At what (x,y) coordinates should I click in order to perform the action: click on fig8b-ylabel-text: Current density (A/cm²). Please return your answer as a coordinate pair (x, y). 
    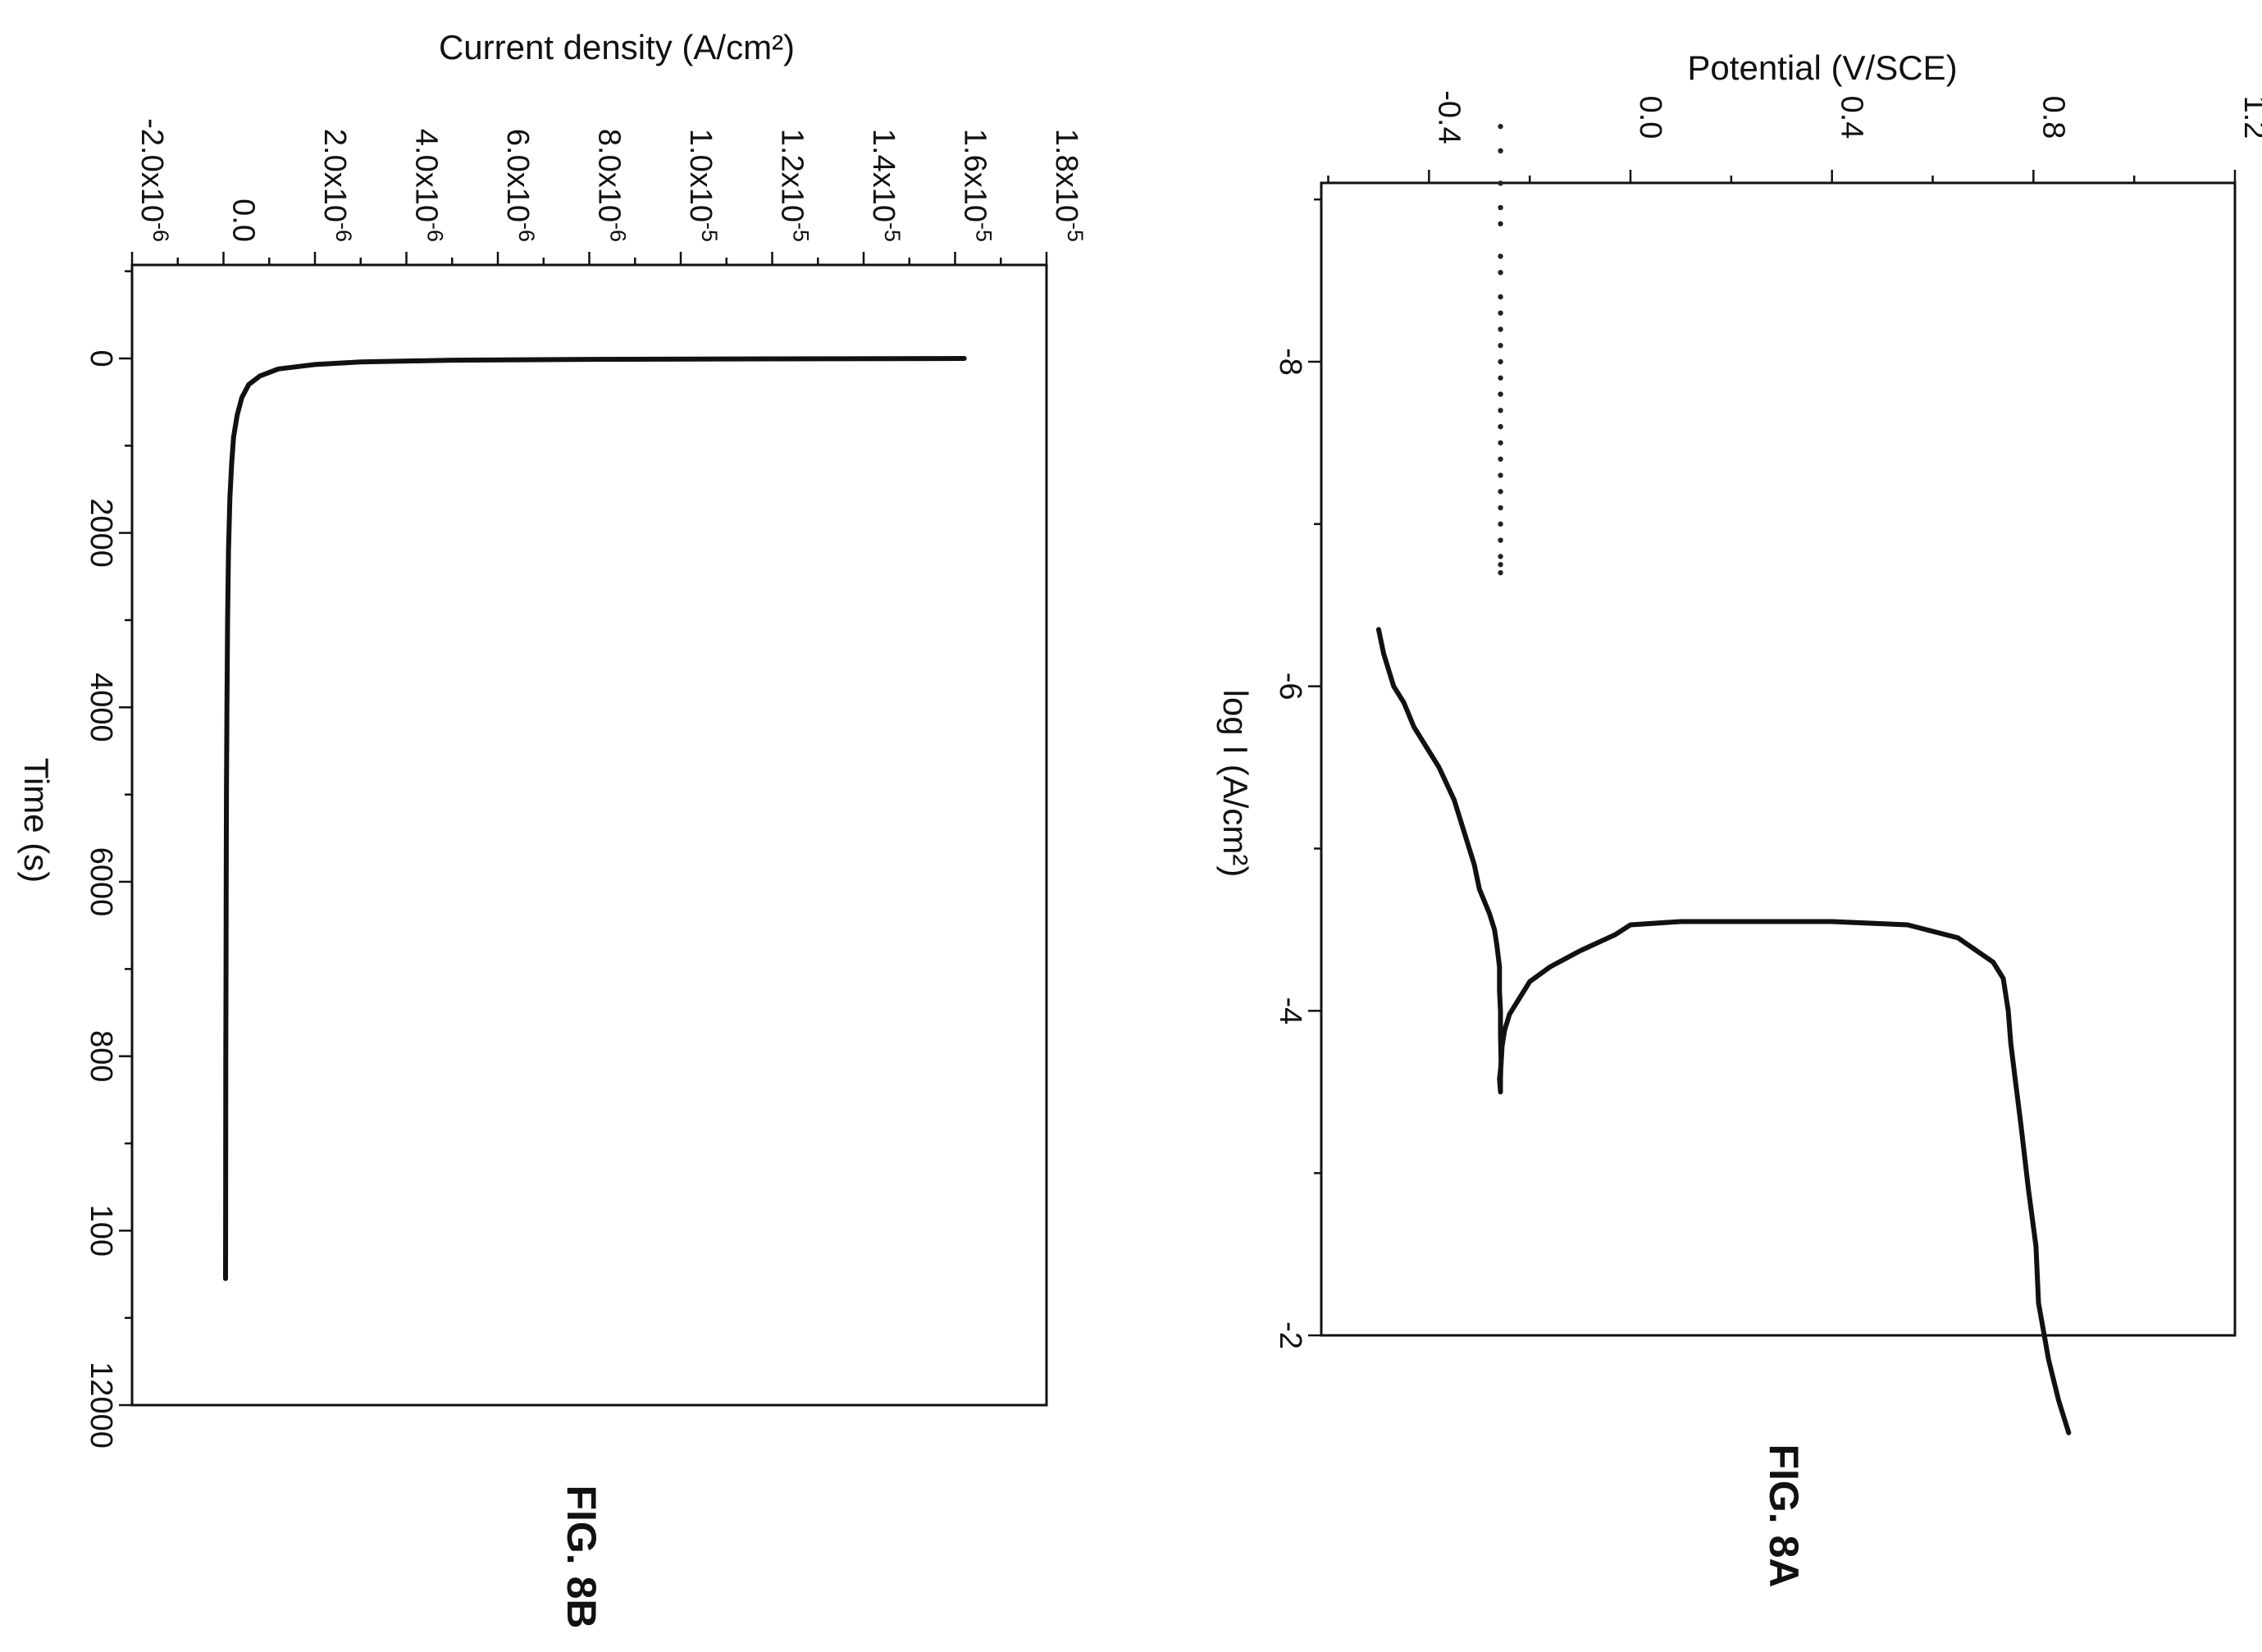
    Looking at the image, I should click on (617, 47).